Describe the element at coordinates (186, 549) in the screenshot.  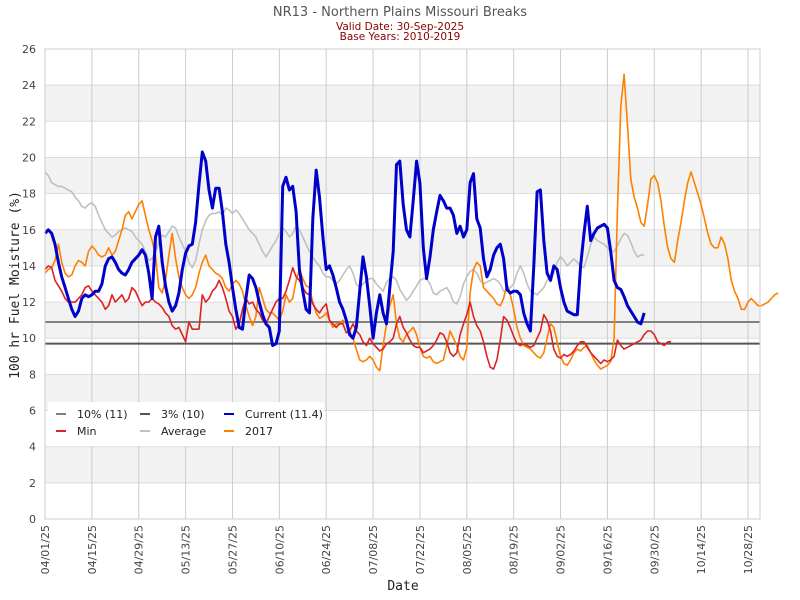
I see `x-tick-label: 05/13/25` at that location.